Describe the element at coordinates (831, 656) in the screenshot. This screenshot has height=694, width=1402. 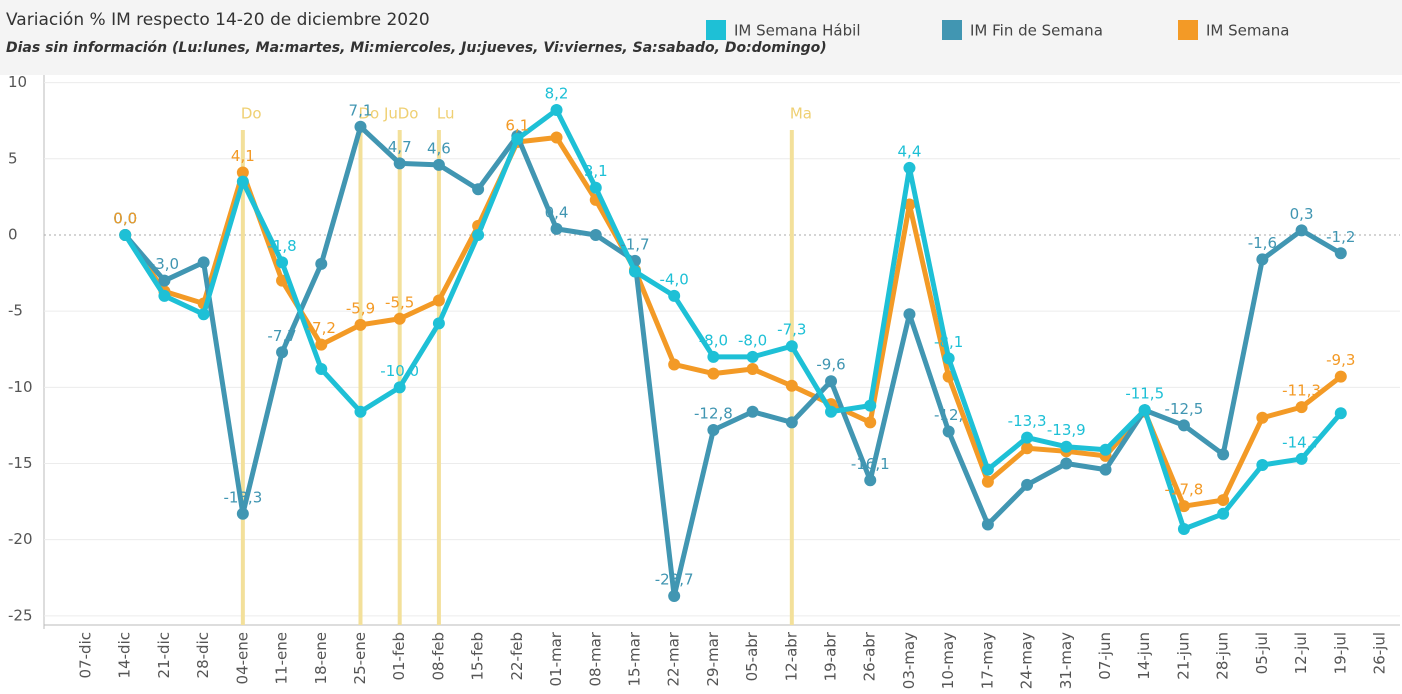
I see `x-tick-label: 19-abr` at that location.